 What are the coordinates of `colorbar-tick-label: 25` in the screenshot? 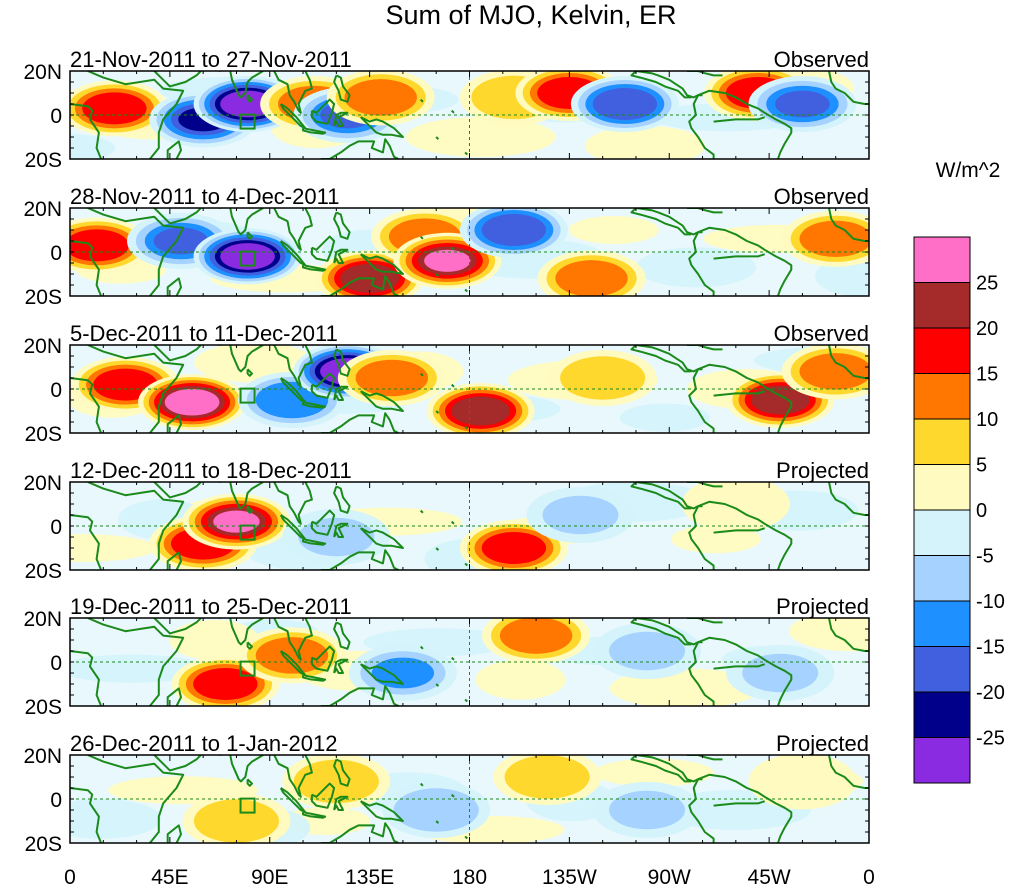 It's located at (987, 284).